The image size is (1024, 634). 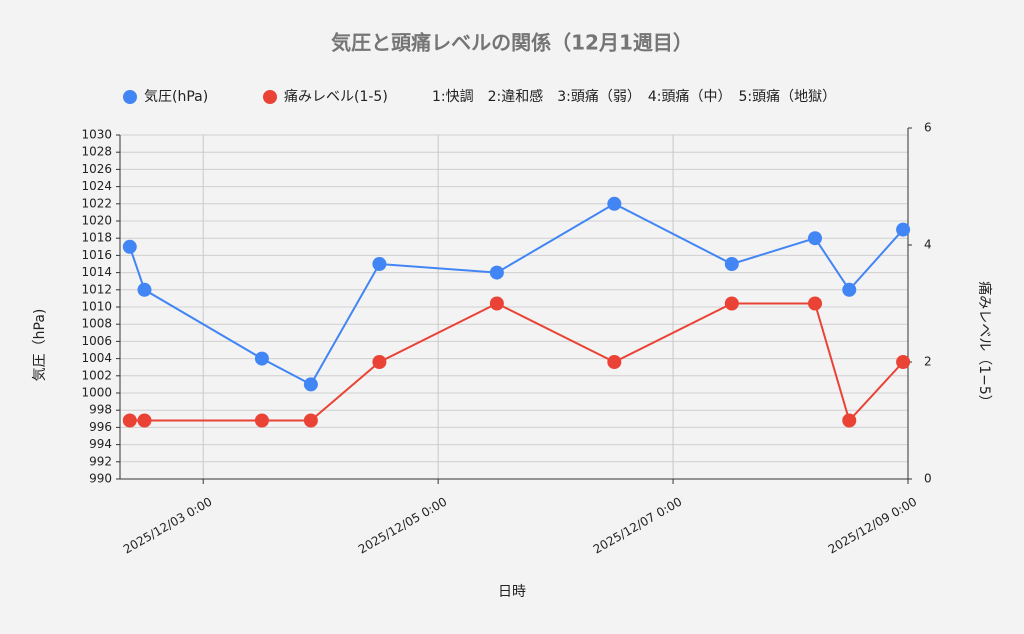 What do you see at coordinates (168, 526) in the screenshot?
I see `x-tick-label: 2025/12/03 0:00` at bounding box center [168, 526].